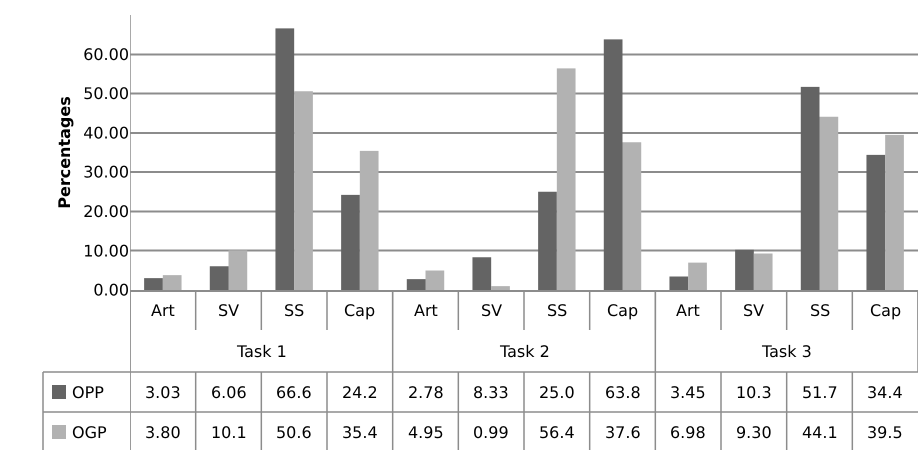 The width and height of the screenshot is (918, 450). What do you see at coordinates (229, 432) in the screenshot?
I see `data-label: 10.1` at bounding box center [229, 432].